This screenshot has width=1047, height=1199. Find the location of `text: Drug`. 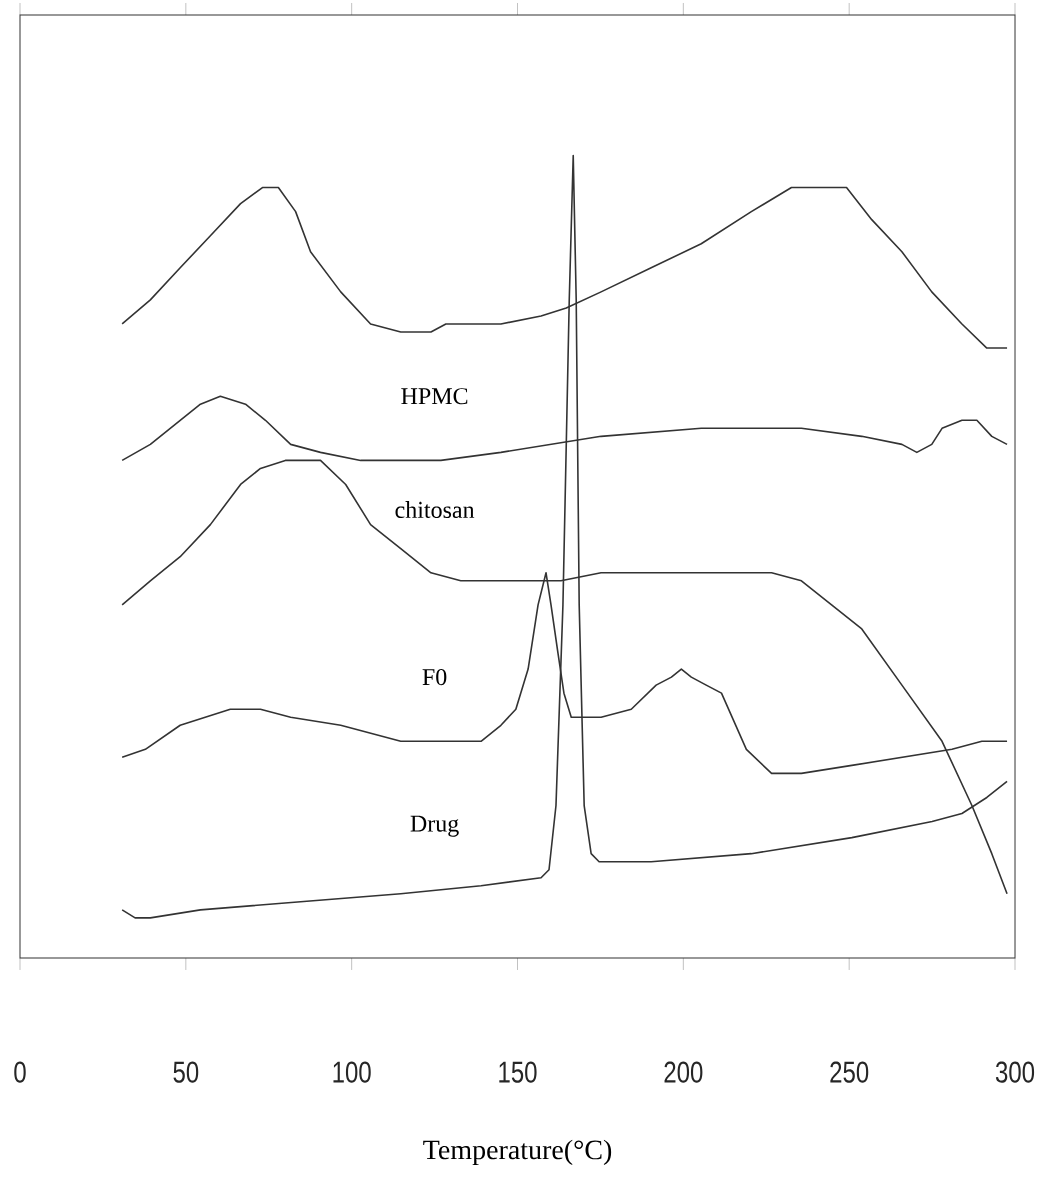

text: Drug is located at coordinates (434, 826).